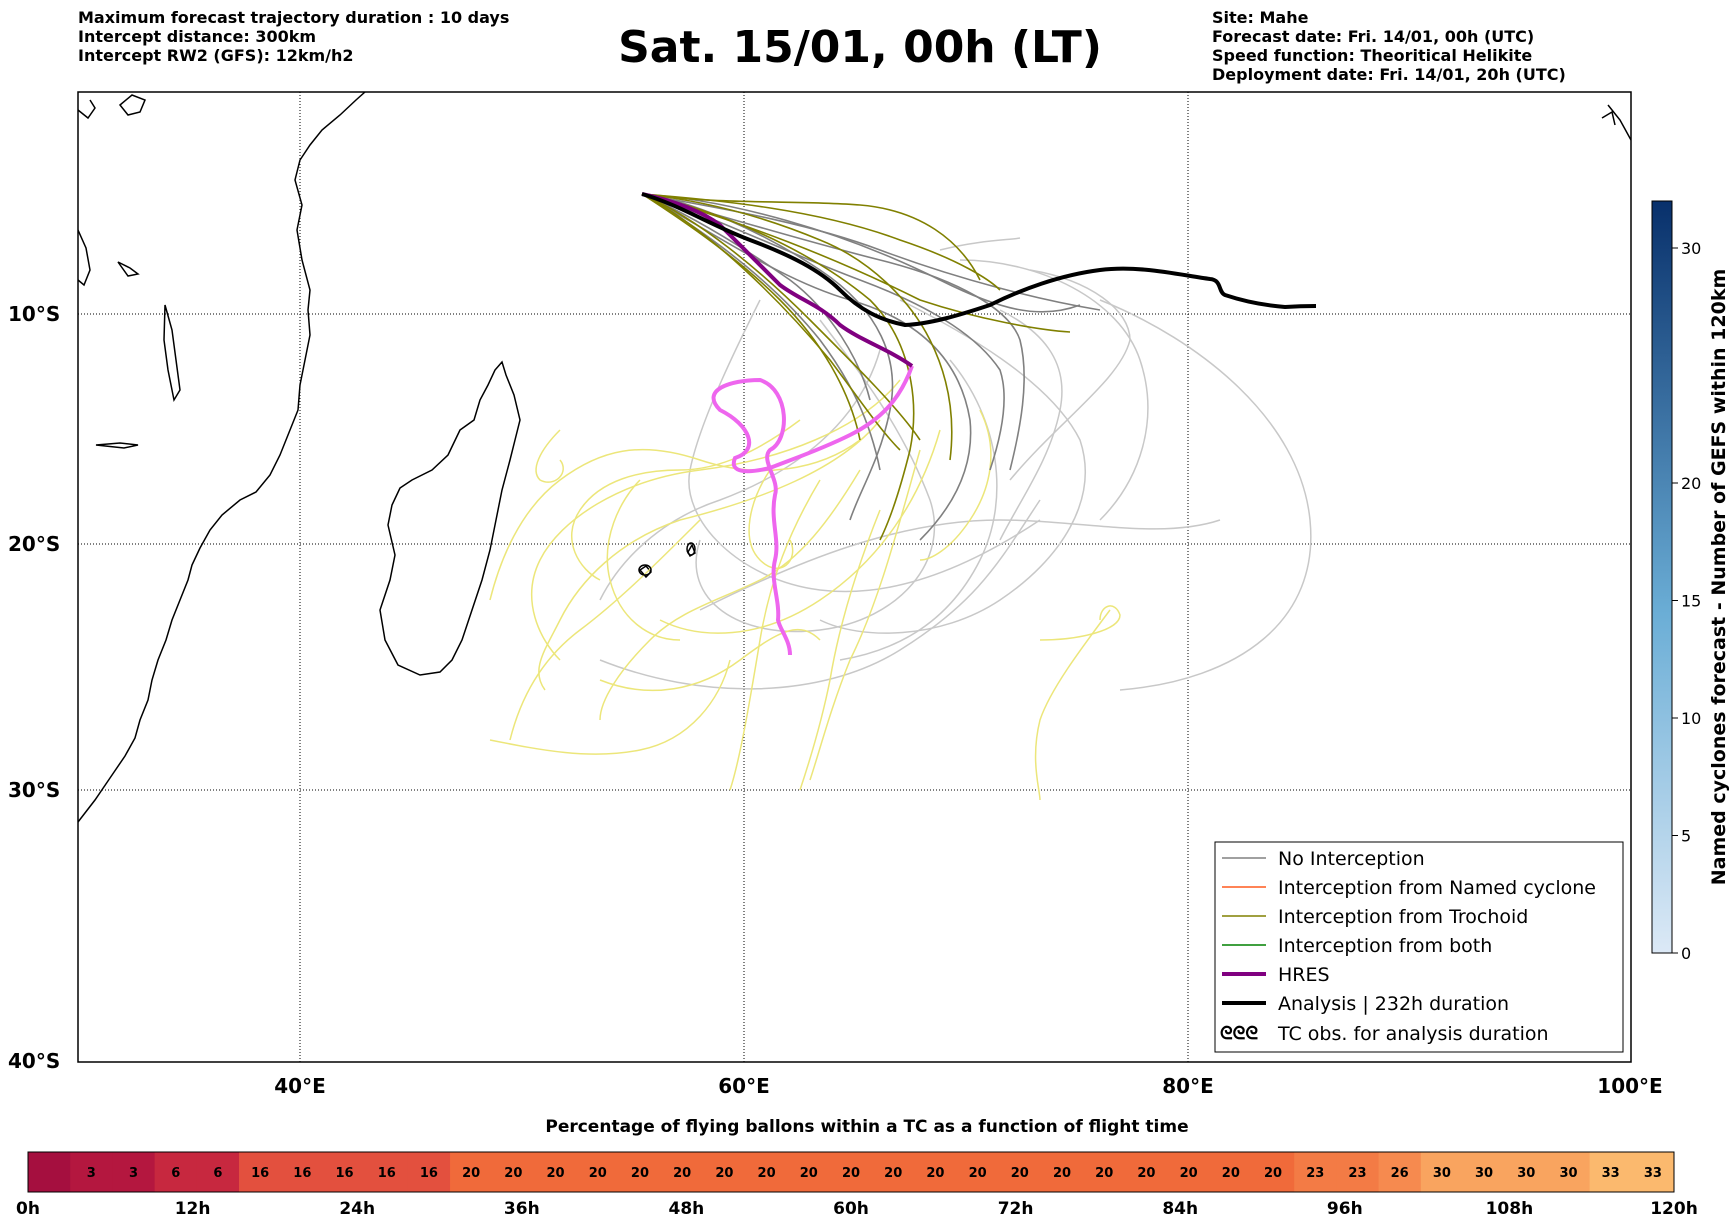 Image resolution: width=1734 pixels, height=1223 pixels. Describe the element at coordinates (1351, 859) in the screenshot. I see `legend-label: No Interception` at that location.